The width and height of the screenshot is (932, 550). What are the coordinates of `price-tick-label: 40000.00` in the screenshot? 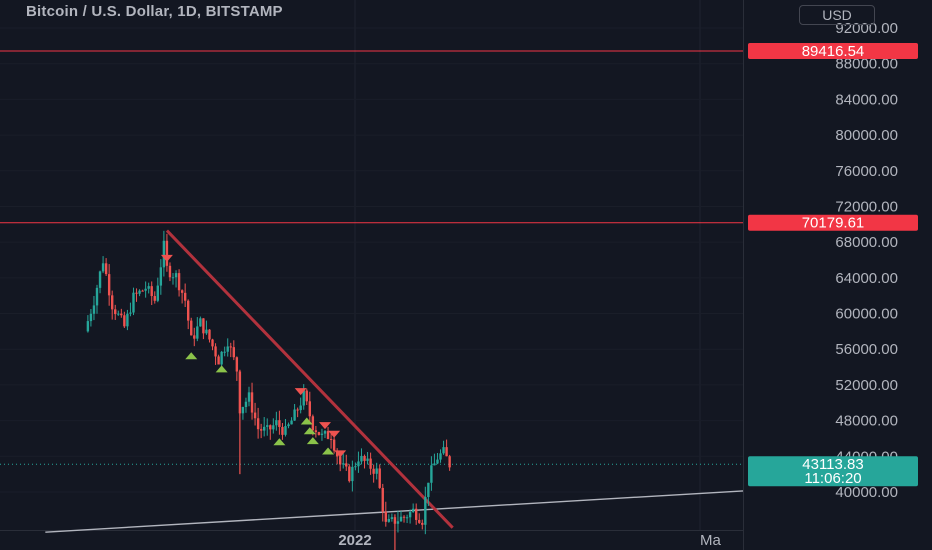 It's located at (866, 492).